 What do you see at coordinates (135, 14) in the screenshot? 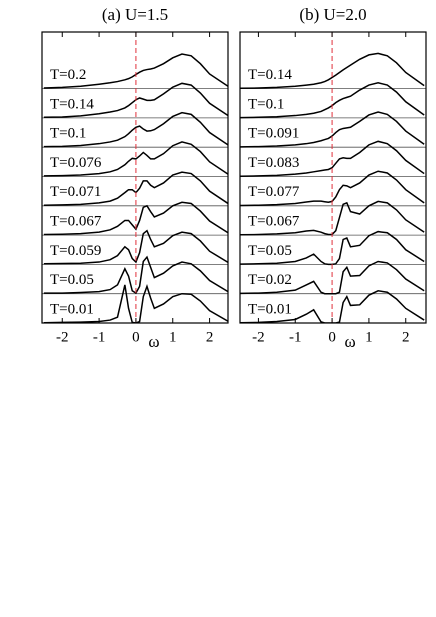
I see `panel-title: (a) U=1.5` at bounding box center [135, 14].